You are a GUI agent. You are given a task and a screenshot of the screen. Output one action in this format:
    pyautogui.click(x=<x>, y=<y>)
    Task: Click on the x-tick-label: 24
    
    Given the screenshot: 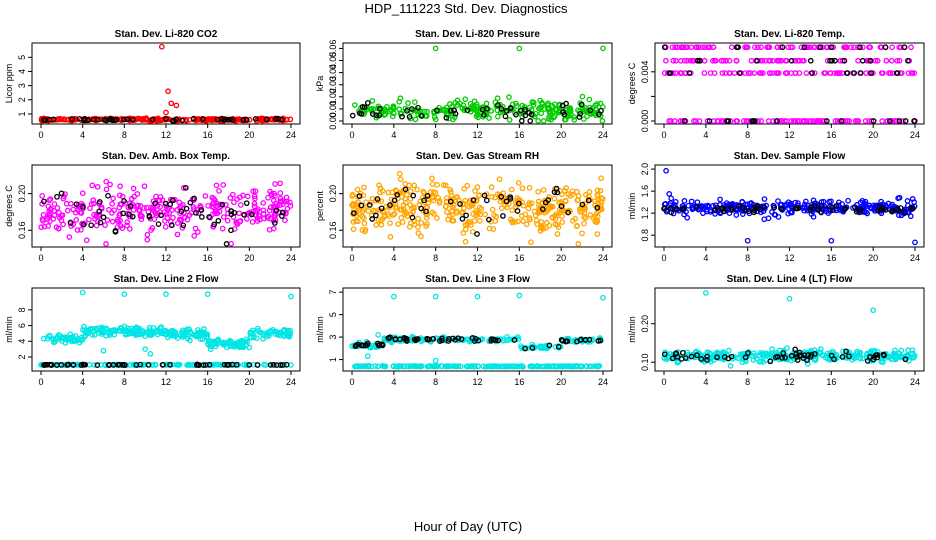 What is the action you would take?
    pyautogui.click(x=603, y=258)
    